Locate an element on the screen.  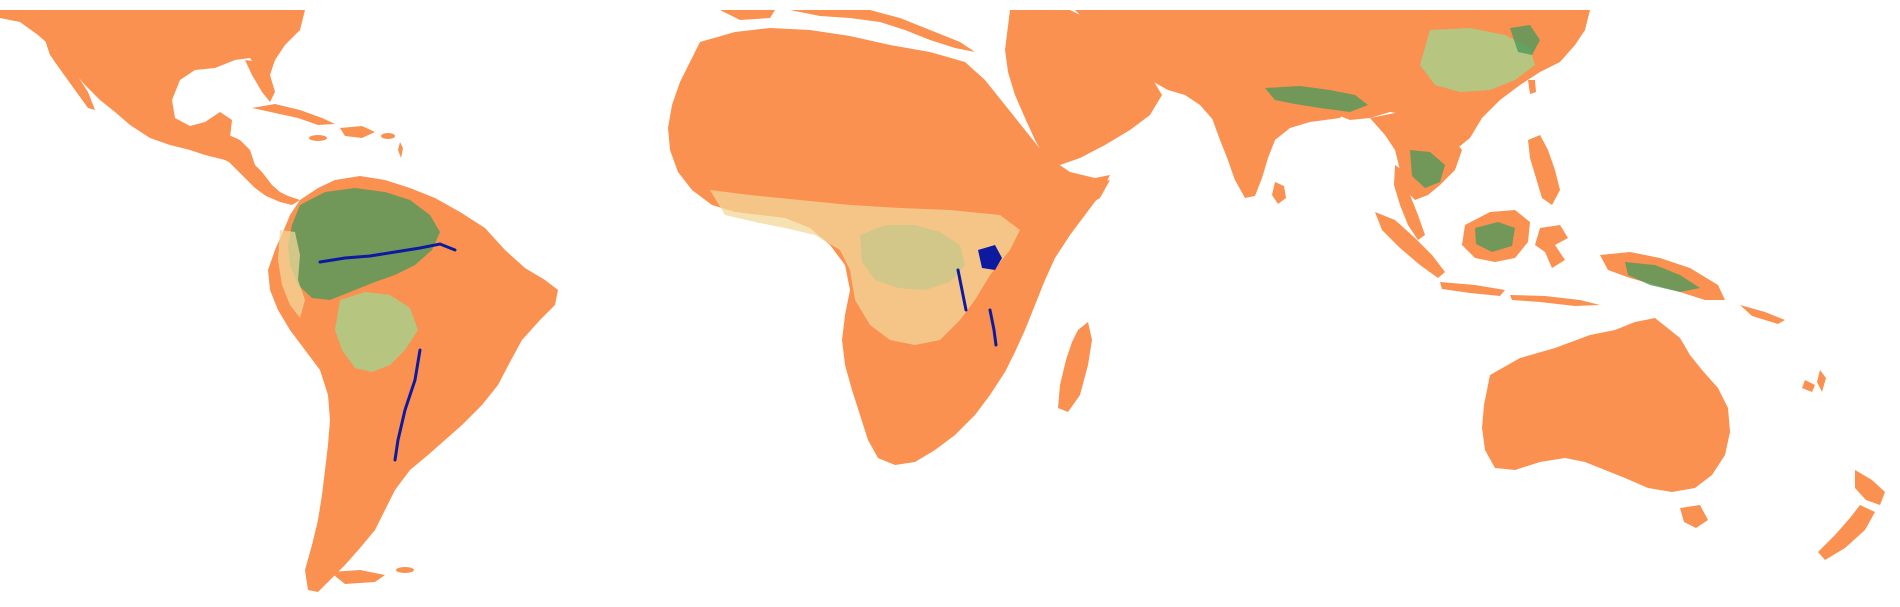
madagascar is located at coordinates (1075, 367).